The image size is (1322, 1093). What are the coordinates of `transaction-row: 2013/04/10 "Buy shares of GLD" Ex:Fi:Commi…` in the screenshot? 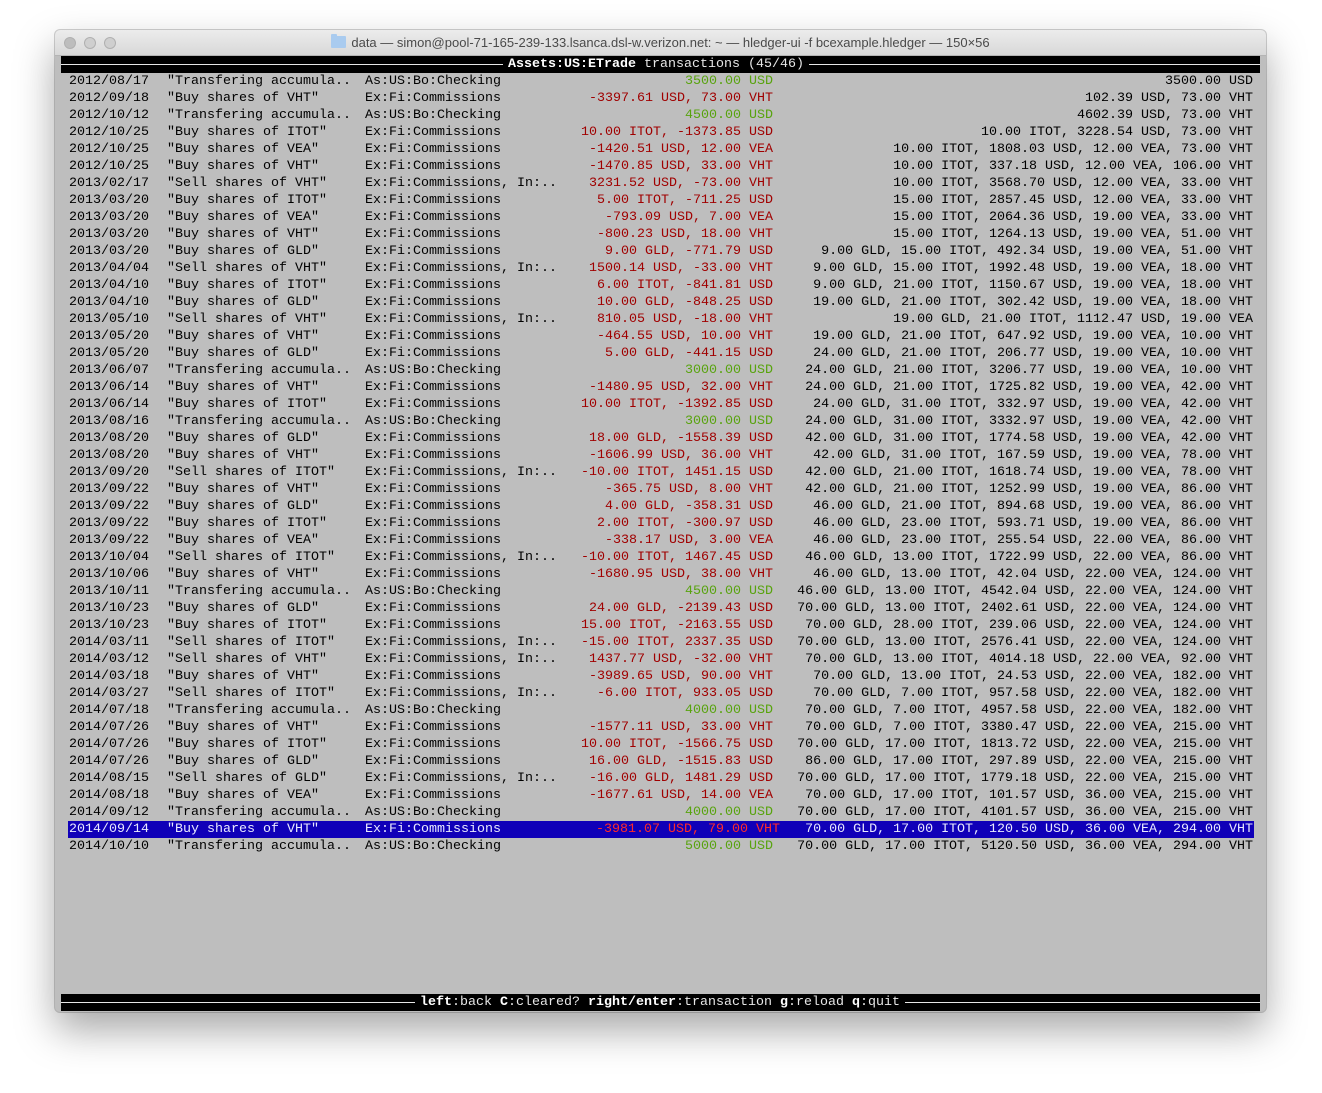 It's located at (660, 302).